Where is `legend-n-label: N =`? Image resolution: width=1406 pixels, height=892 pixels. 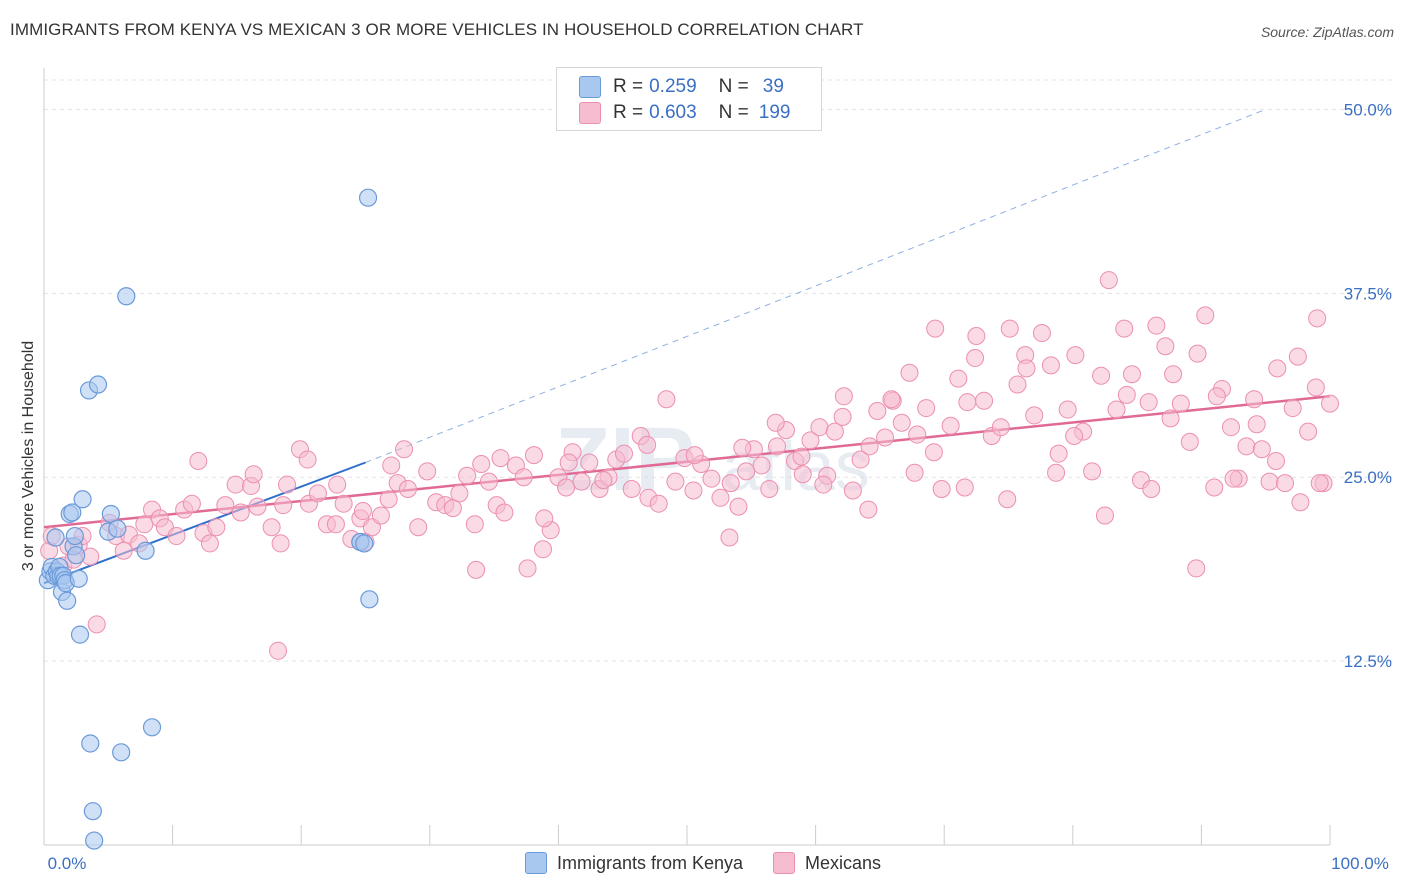
legend-n-label: N = is located at coordinates (733, 86).